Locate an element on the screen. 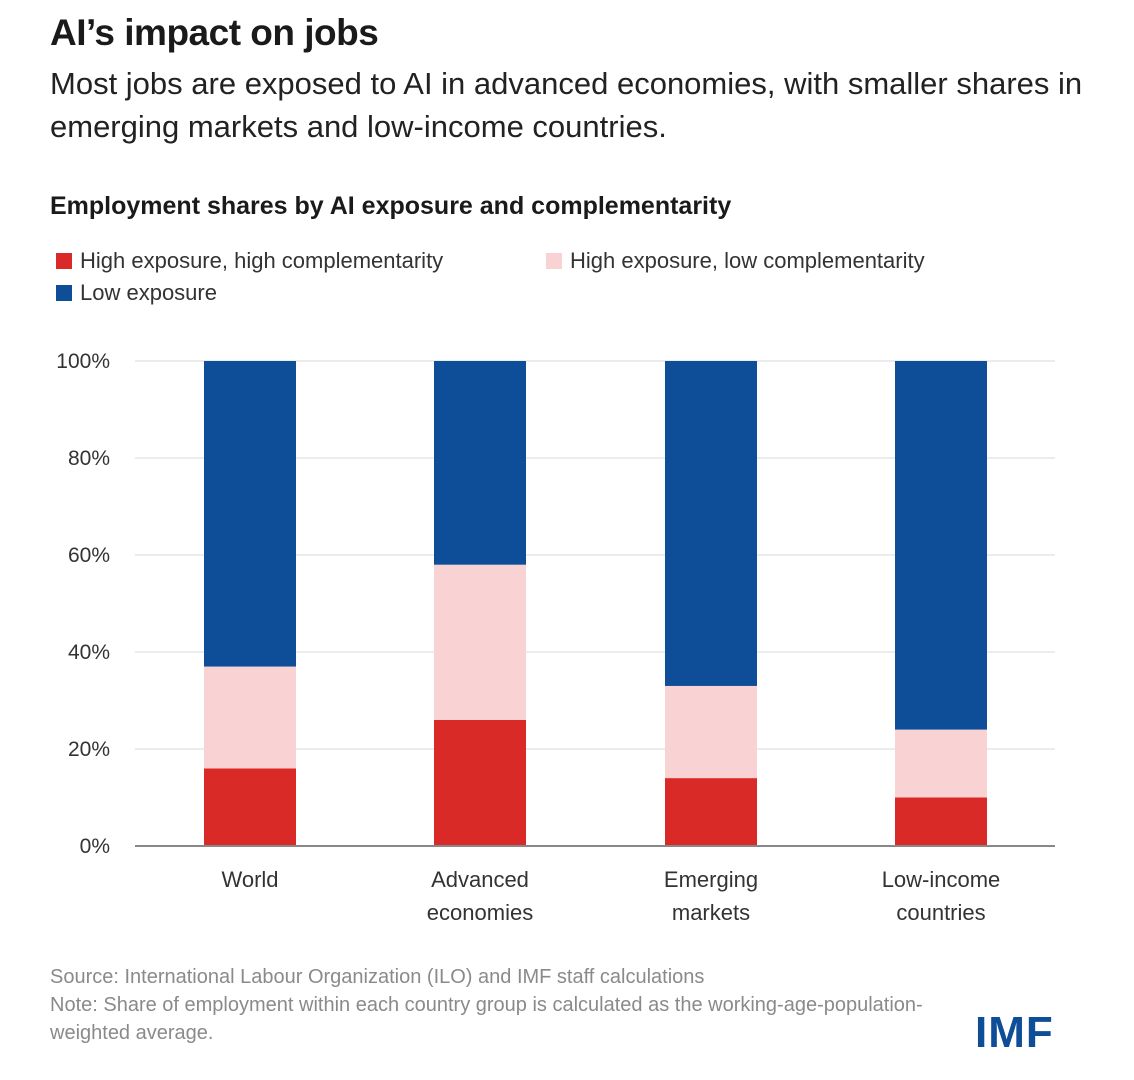  y-tick-label: 100% is located at coordinates (83, 361).